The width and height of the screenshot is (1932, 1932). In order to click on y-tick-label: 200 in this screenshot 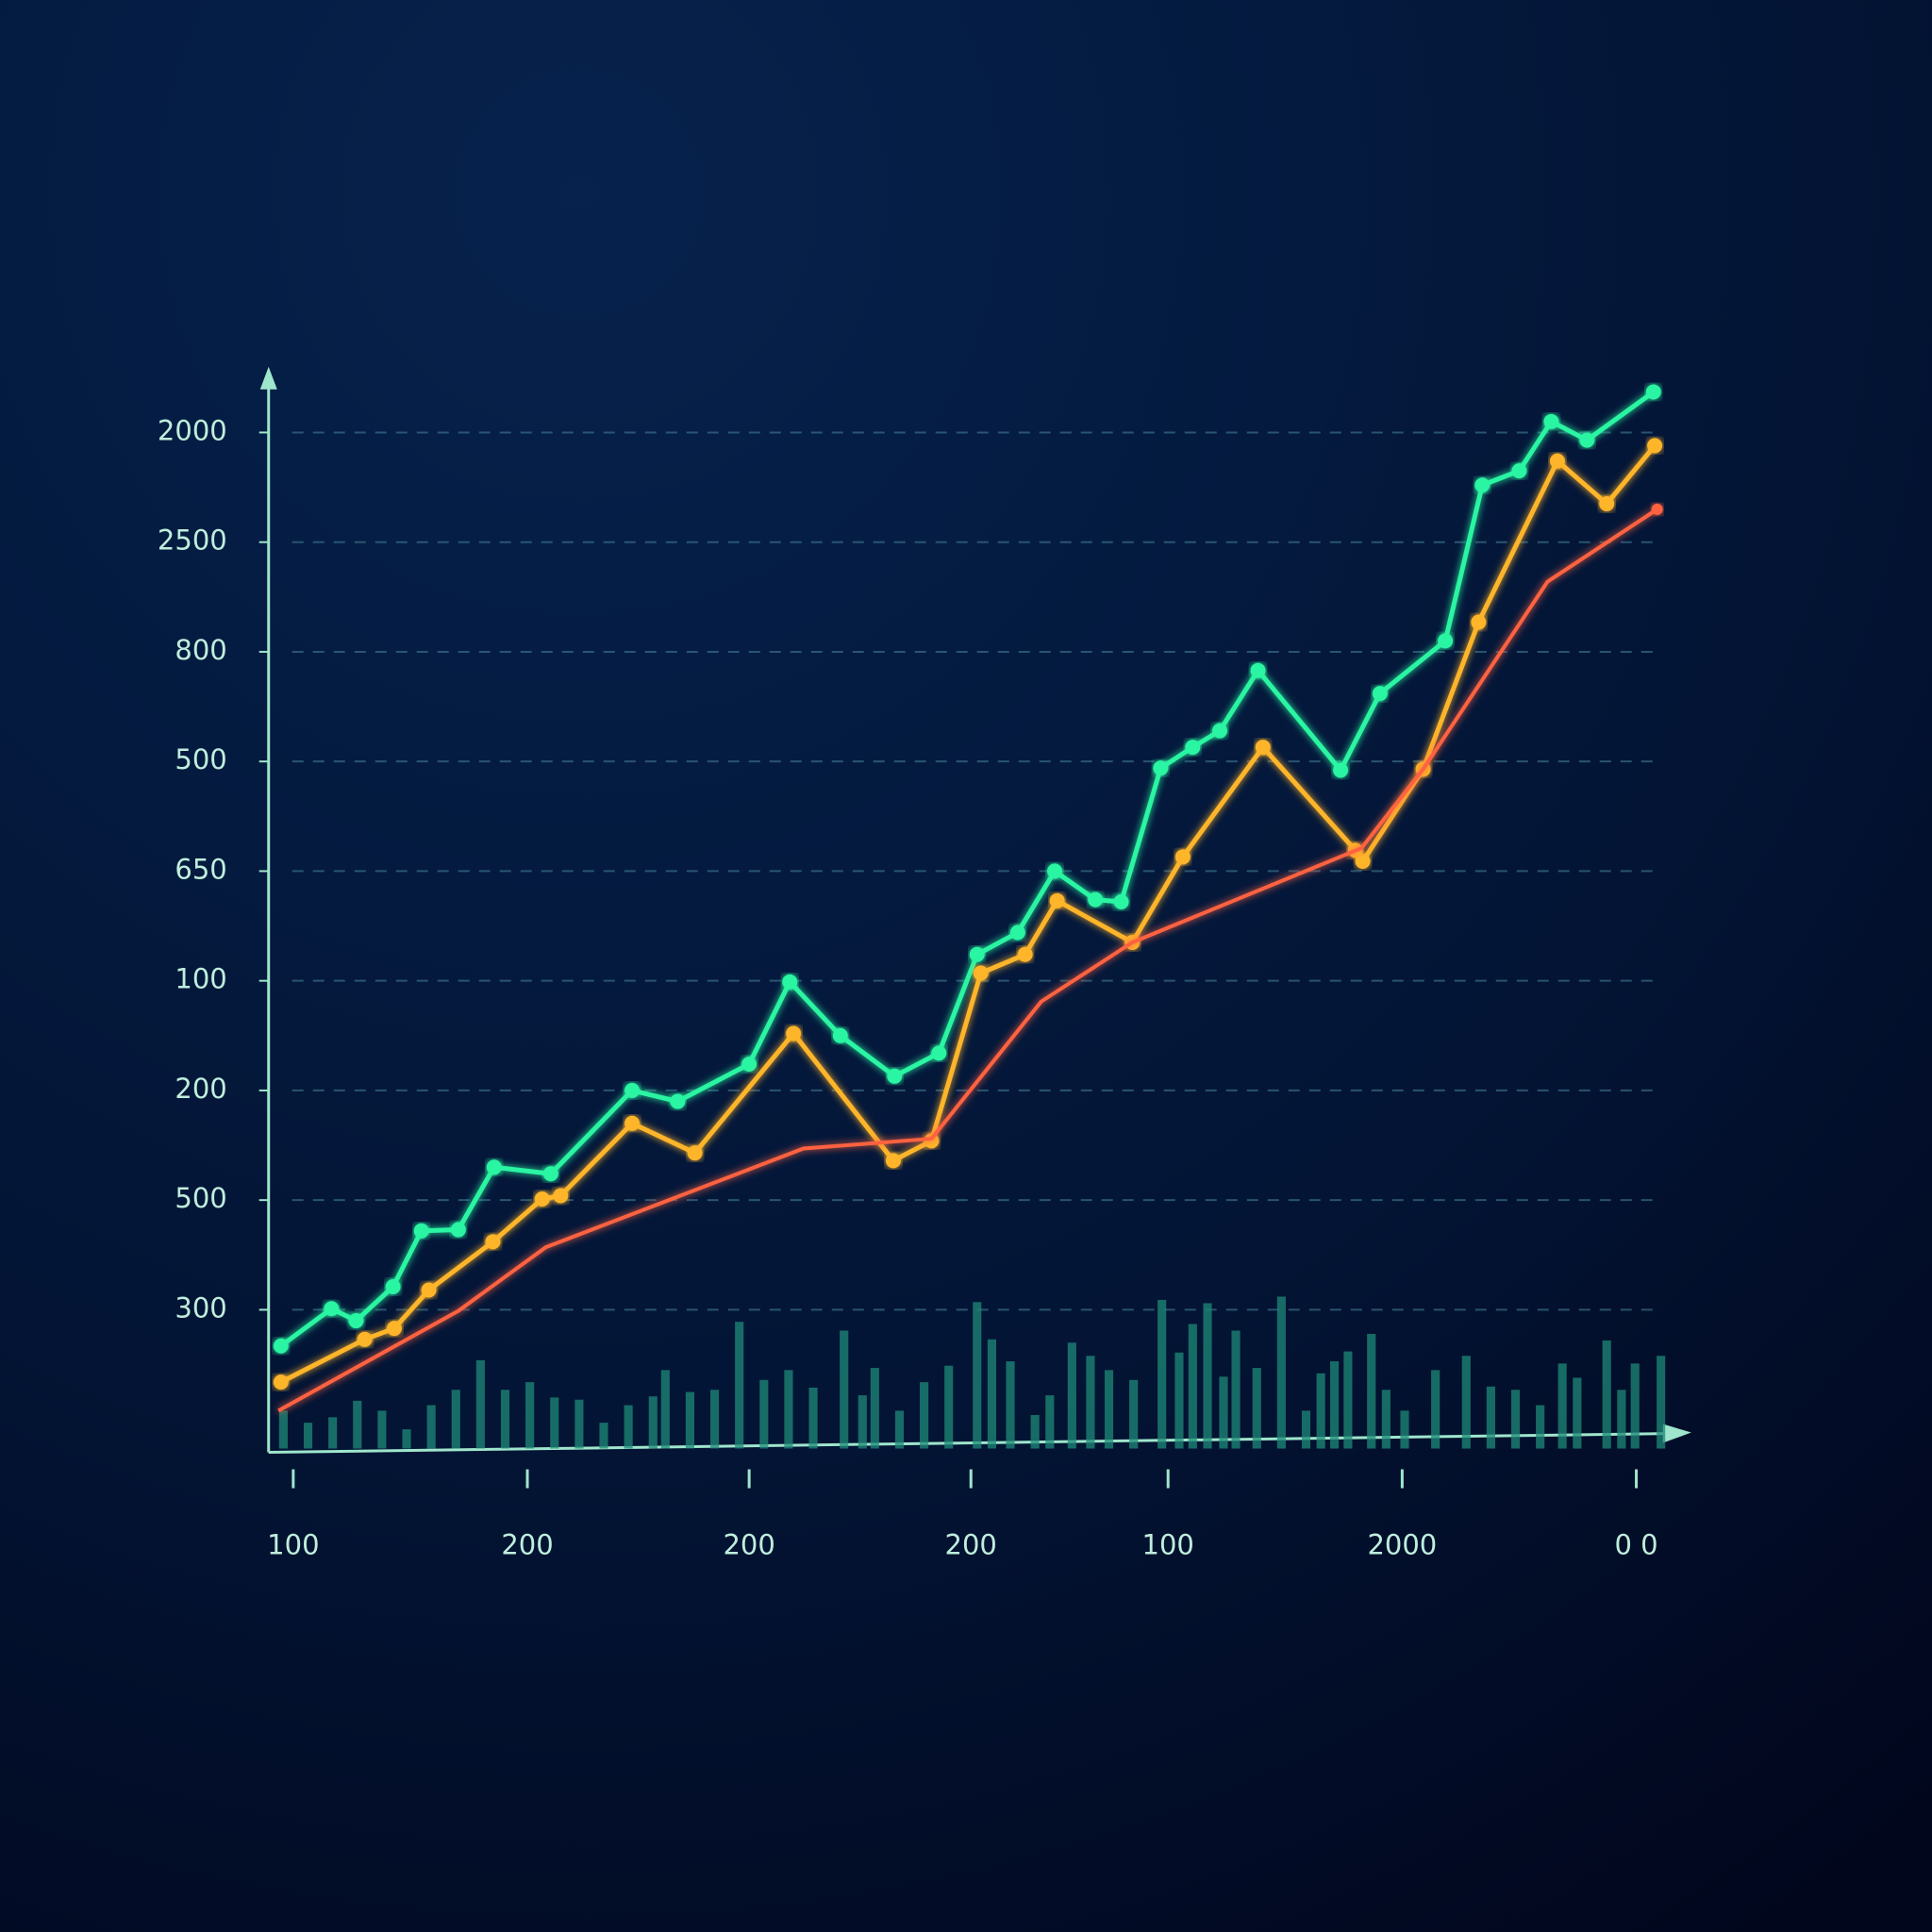, I will do `click(201, 1089)`.